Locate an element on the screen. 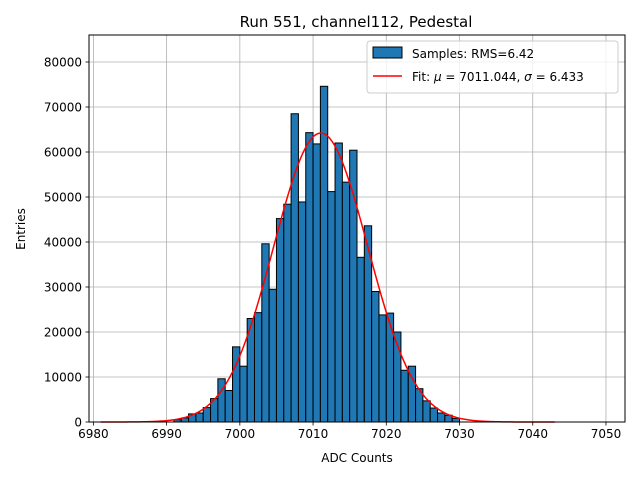  legend-fit-label: Fit: μ = 7011.044, σ = 6.433 is located at coordinates (498, 77).